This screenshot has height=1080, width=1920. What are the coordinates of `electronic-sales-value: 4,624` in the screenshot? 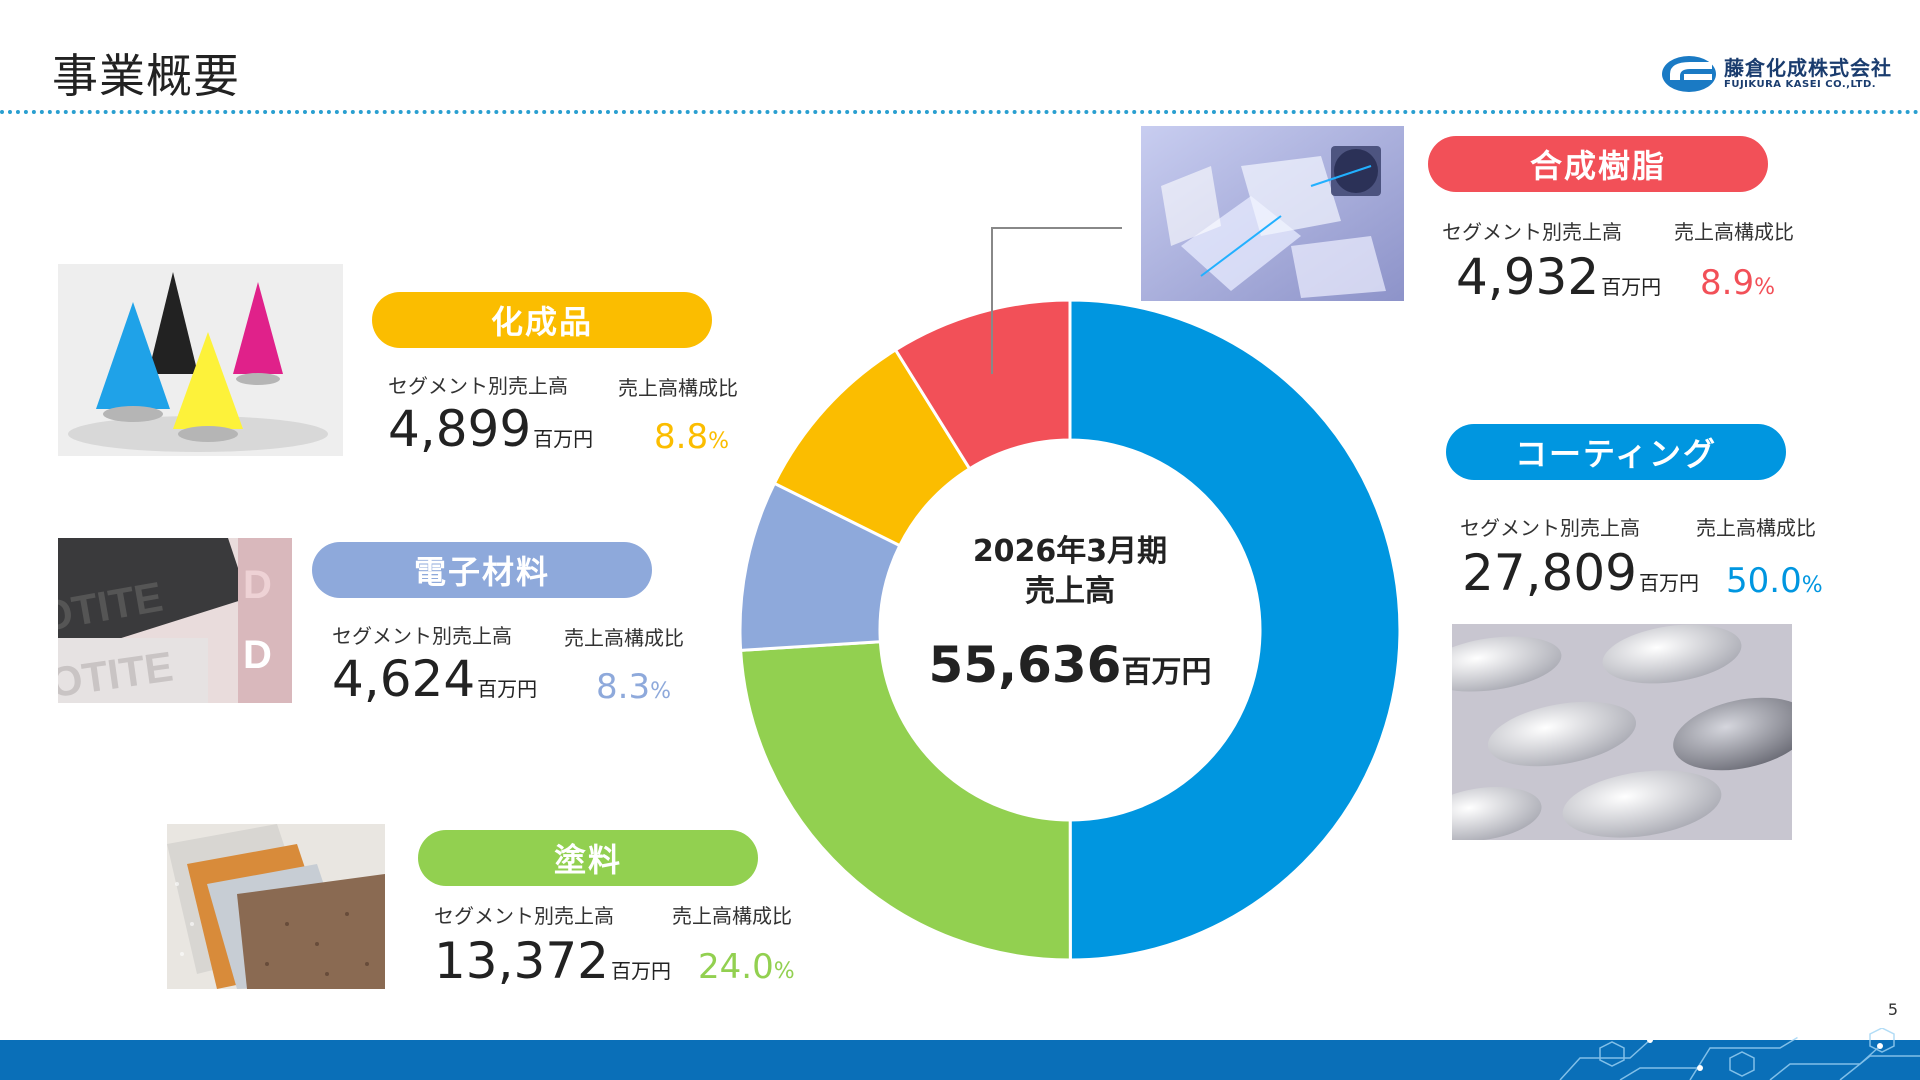 It's located at (404, 679).